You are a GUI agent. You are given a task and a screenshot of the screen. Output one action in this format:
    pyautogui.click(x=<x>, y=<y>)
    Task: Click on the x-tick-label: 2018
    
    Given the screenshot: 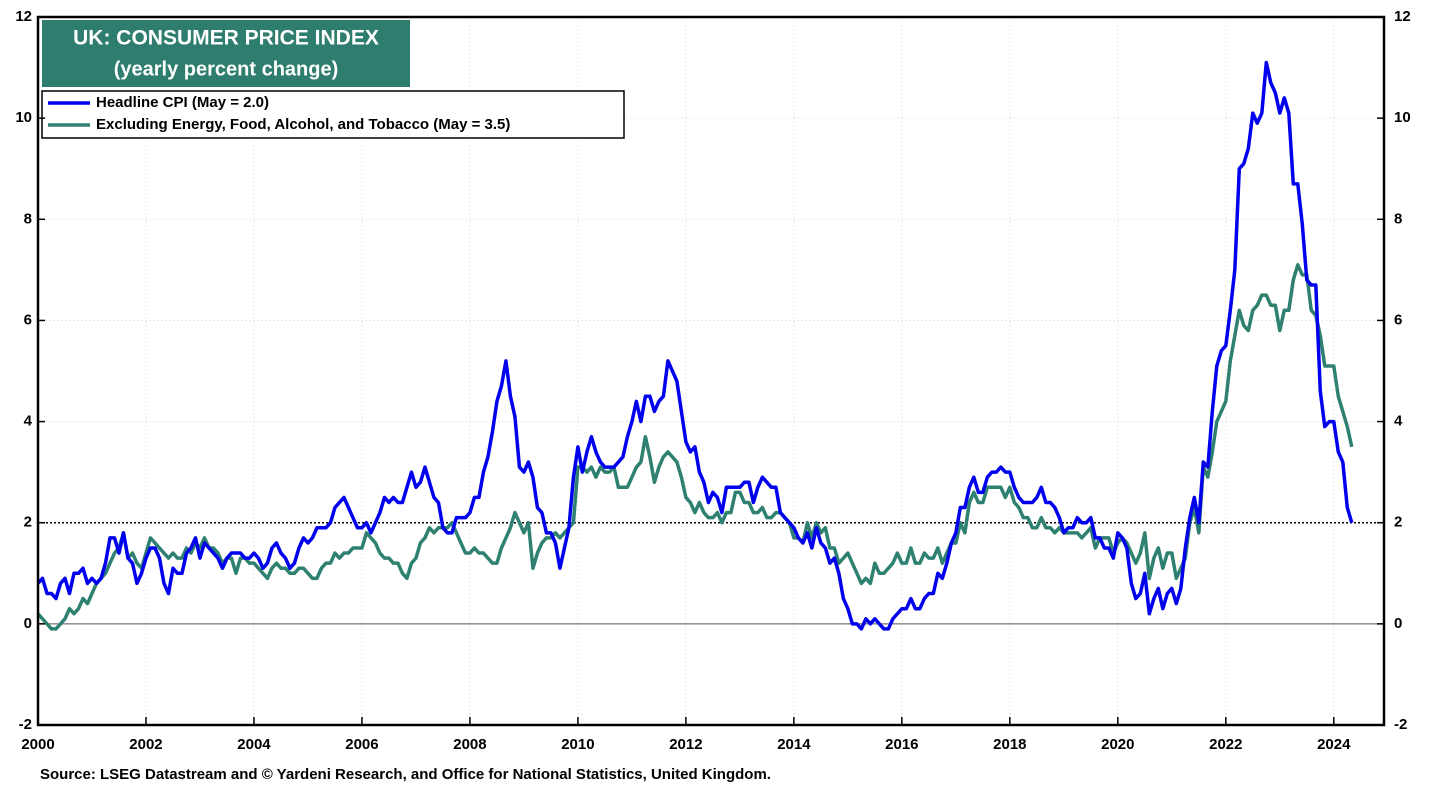 What is the action you would take?
    pyautogui.click(x=1009, y=744)
    